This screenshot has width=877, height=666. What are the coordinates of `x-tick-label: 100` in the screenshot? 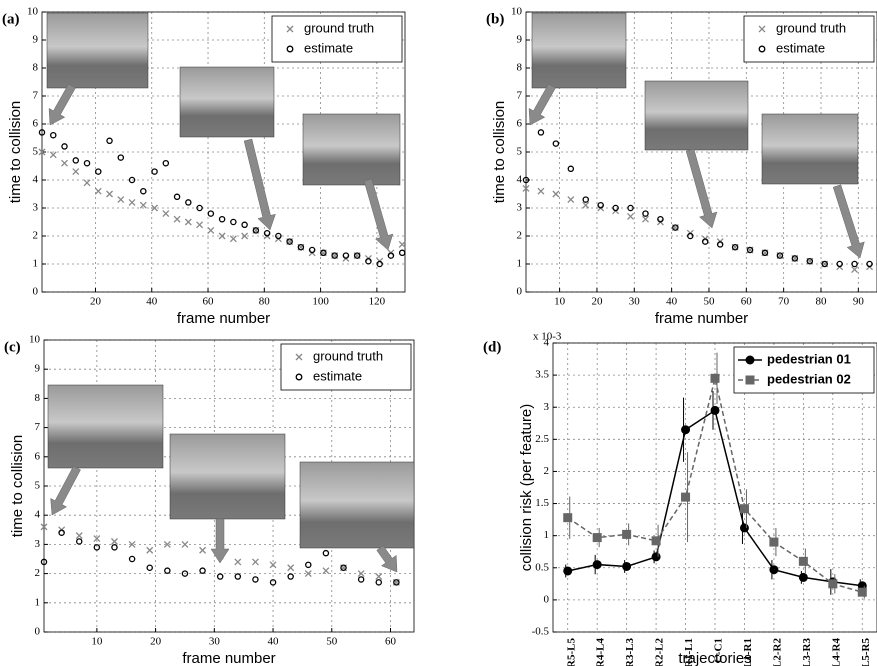 It's located at (320, 302).